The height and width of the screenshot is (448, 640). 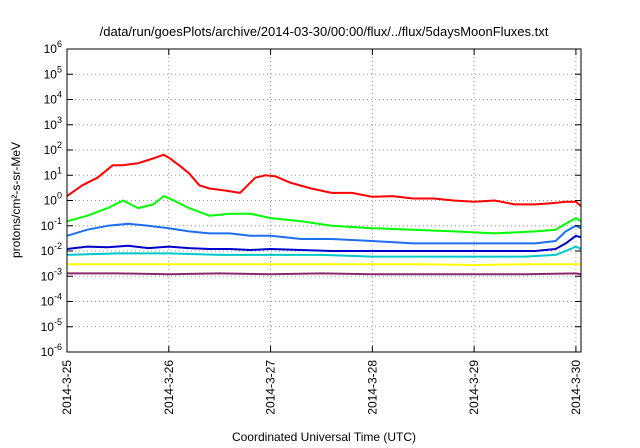 What do you see at coordinates (474, 387) in the screenshot?
I see `x-tick-label: 2014-3-29` at bounding box center [474, 387].